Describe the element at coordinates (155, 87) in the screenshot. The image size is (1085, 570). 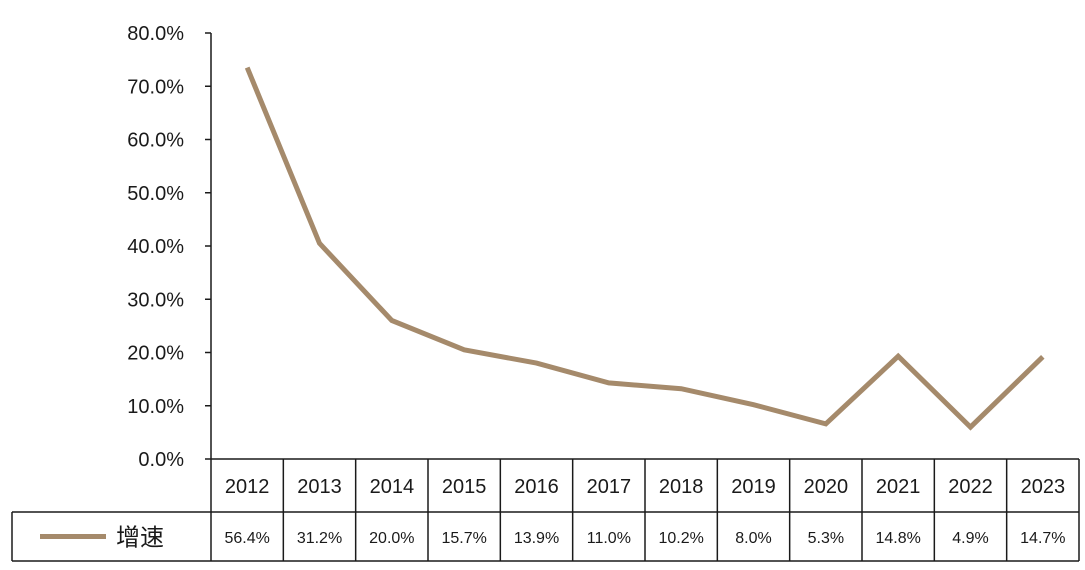
I see `y-tick-label: 70.0%` at that location.